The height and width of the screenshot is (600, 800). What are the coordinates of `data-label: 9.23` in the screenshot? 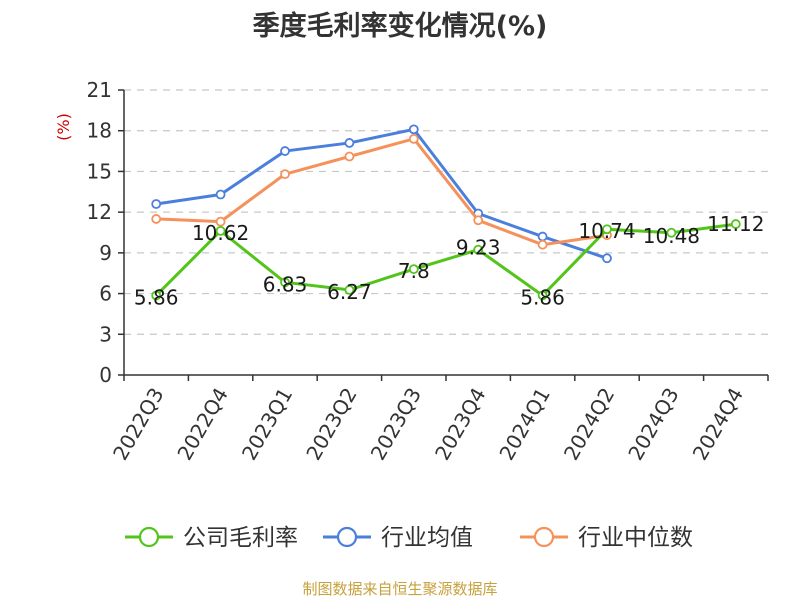 It's located at (478, 248).